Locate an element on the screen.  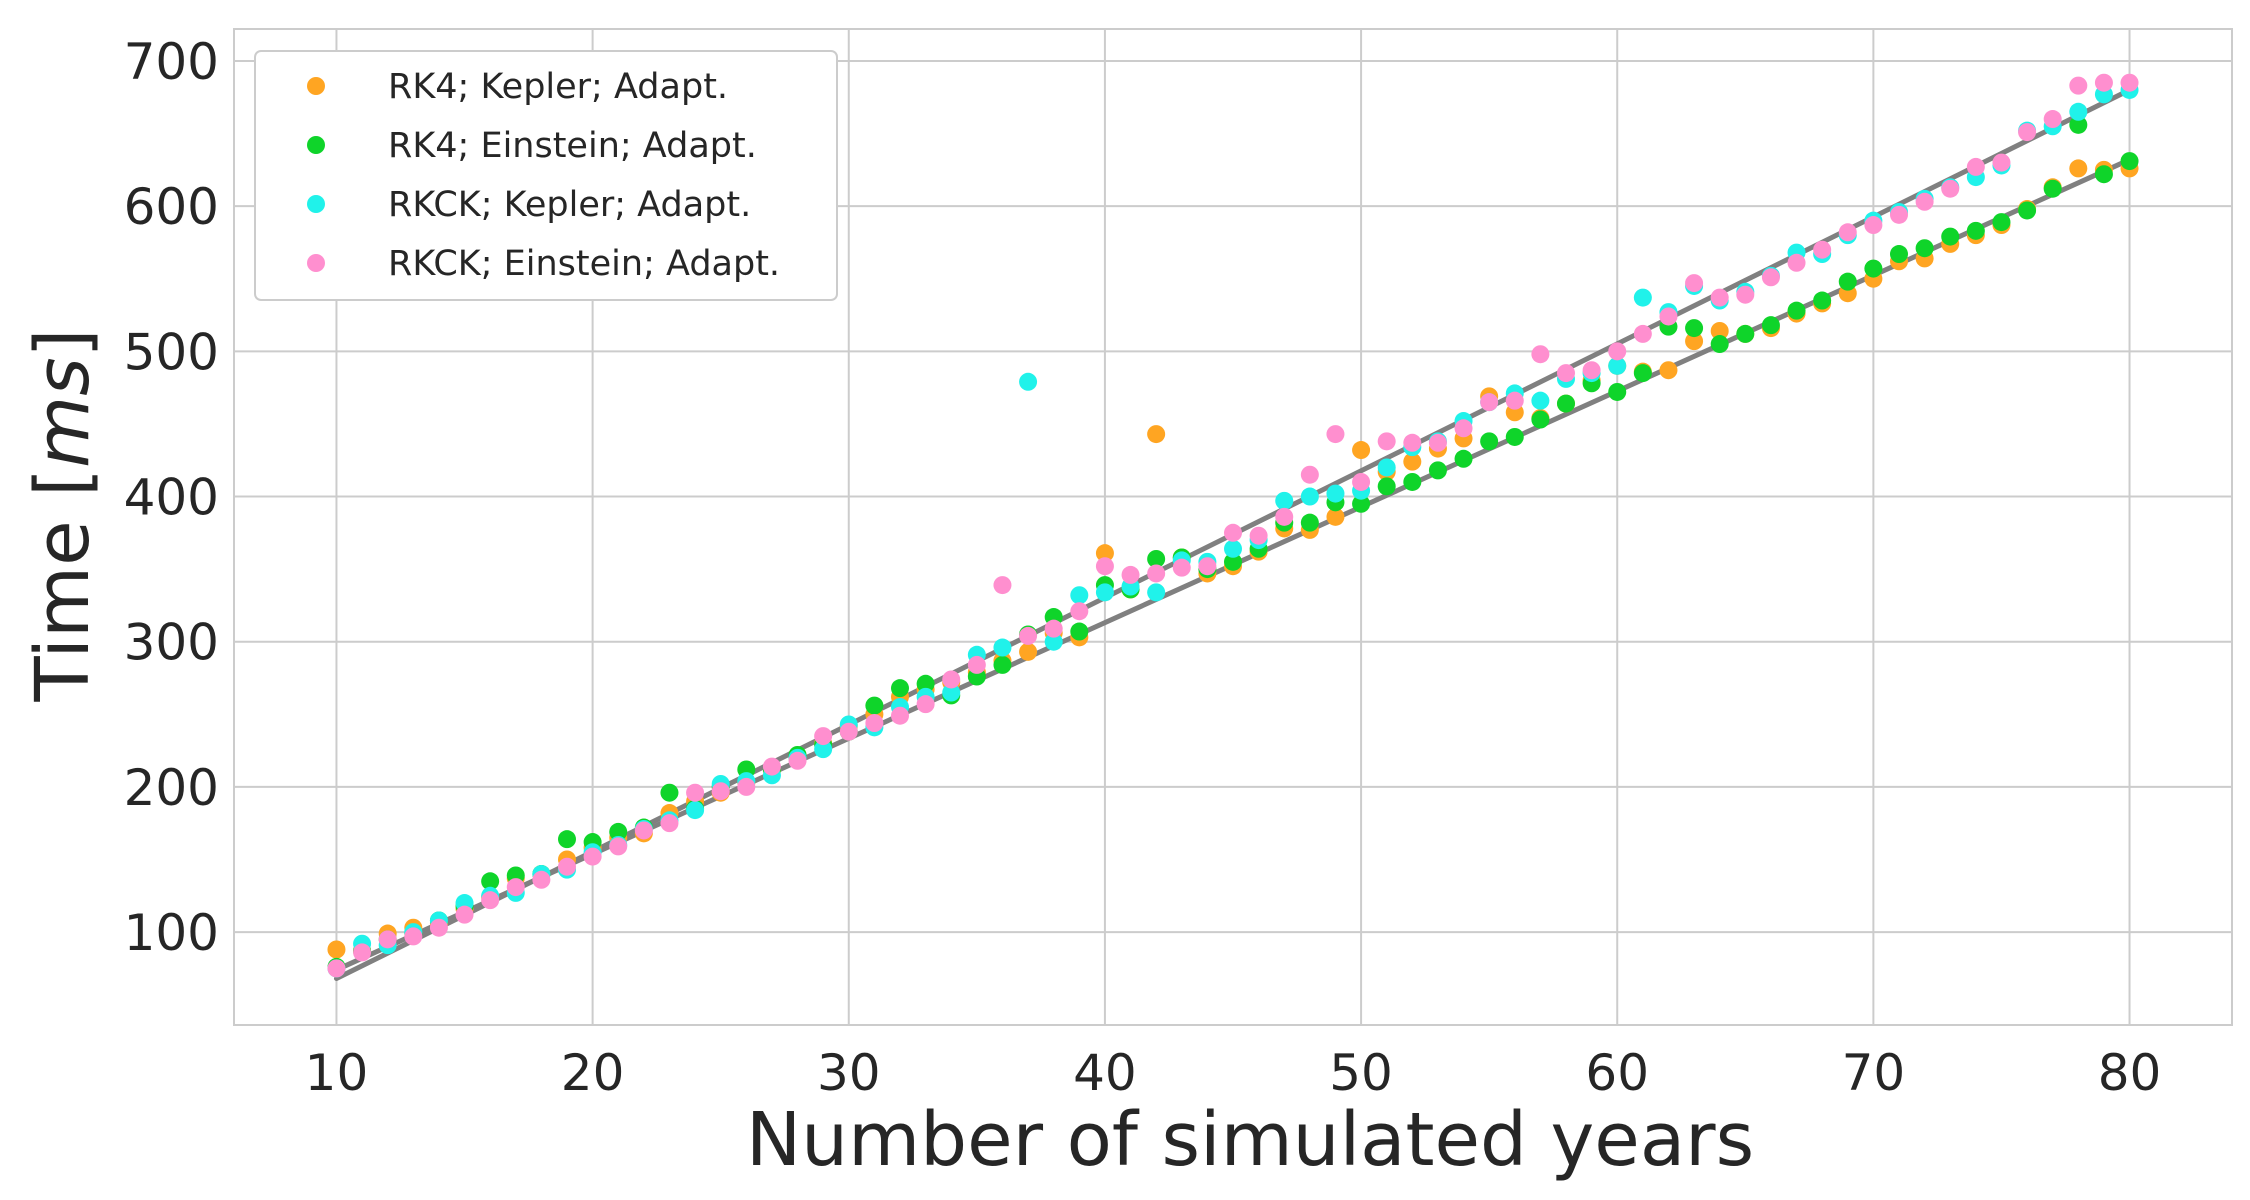
y-tick-label: 300 is located at coordinates (171, 643).